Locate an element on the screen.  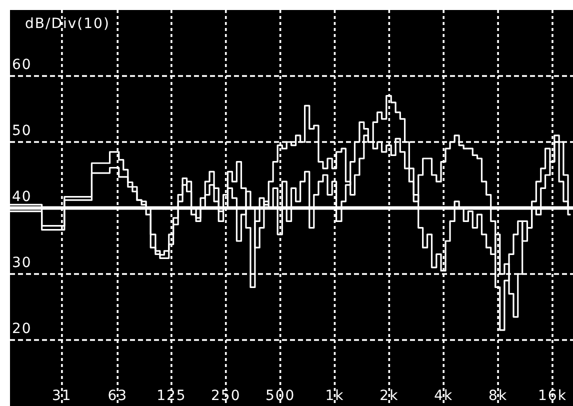
x-tick-label: 8k is located at coordinates (498, 396).